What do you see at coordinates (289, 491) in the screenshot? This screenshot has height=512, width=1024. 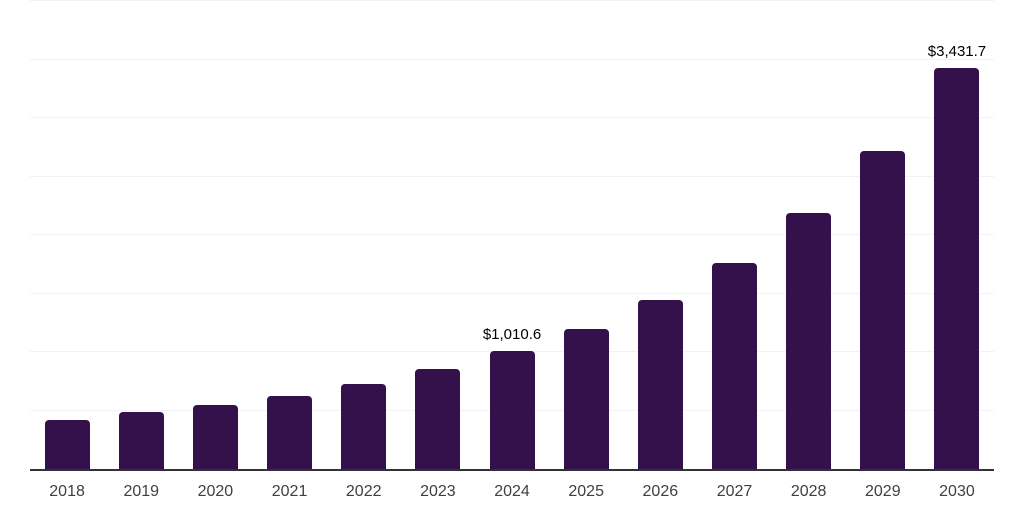 I see `x-axis-label: 2021` at bounding box center [289, 491].